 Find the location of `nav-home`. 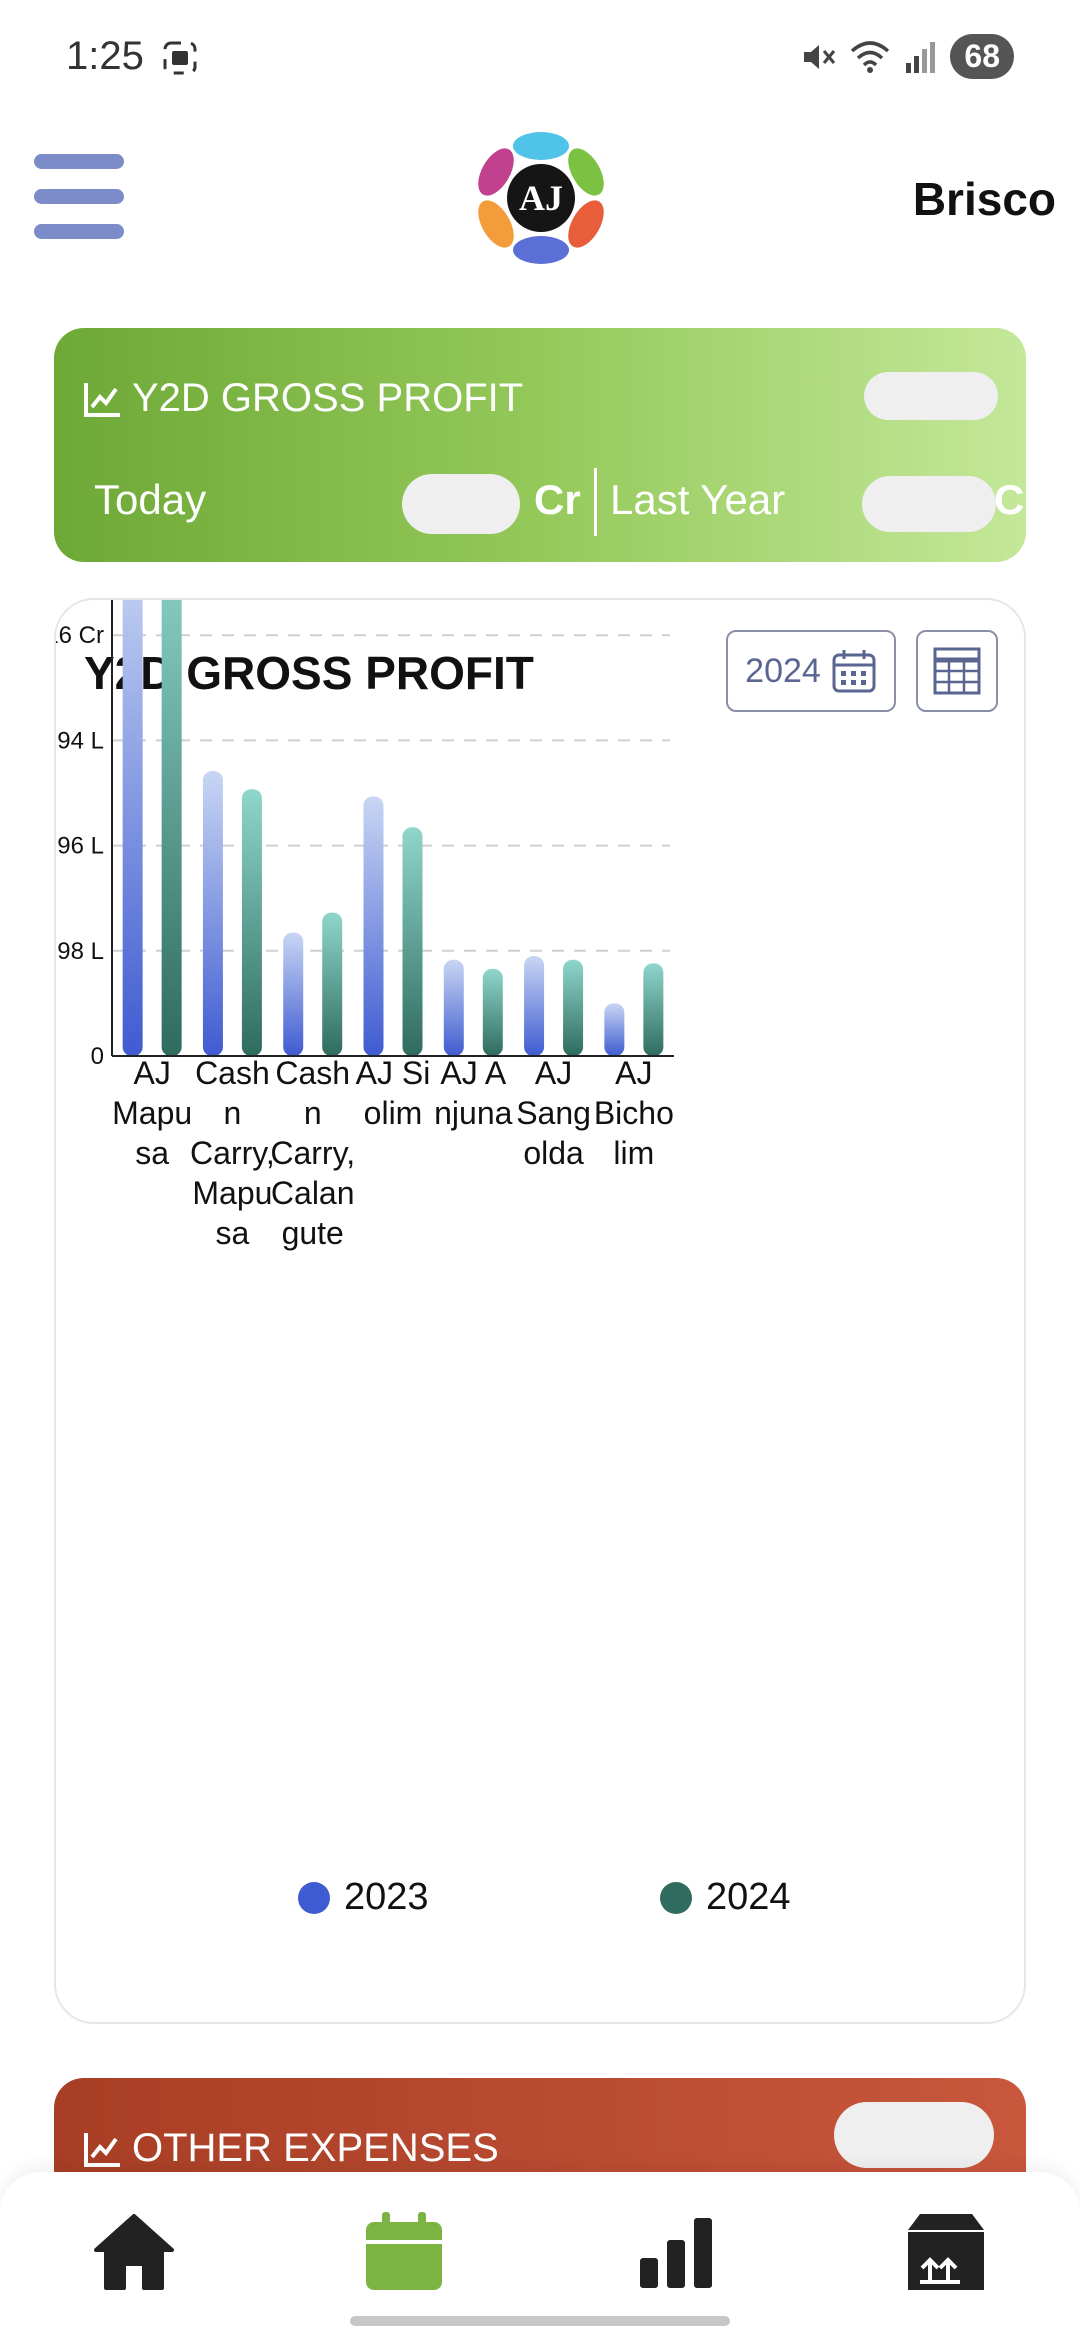

nav-home is located at coordinates (134, 2252).